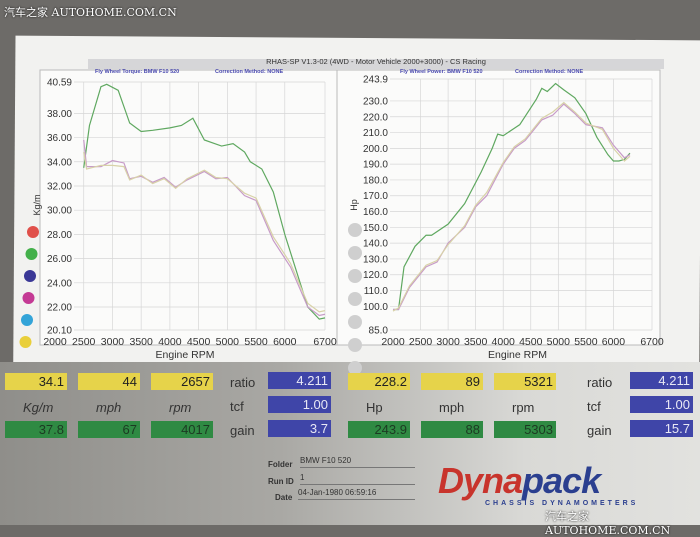  What do you see at coordinates (228, 342) in the screenshot?
I see `x-tick-label: 5000` at bounding box center [228, 342].